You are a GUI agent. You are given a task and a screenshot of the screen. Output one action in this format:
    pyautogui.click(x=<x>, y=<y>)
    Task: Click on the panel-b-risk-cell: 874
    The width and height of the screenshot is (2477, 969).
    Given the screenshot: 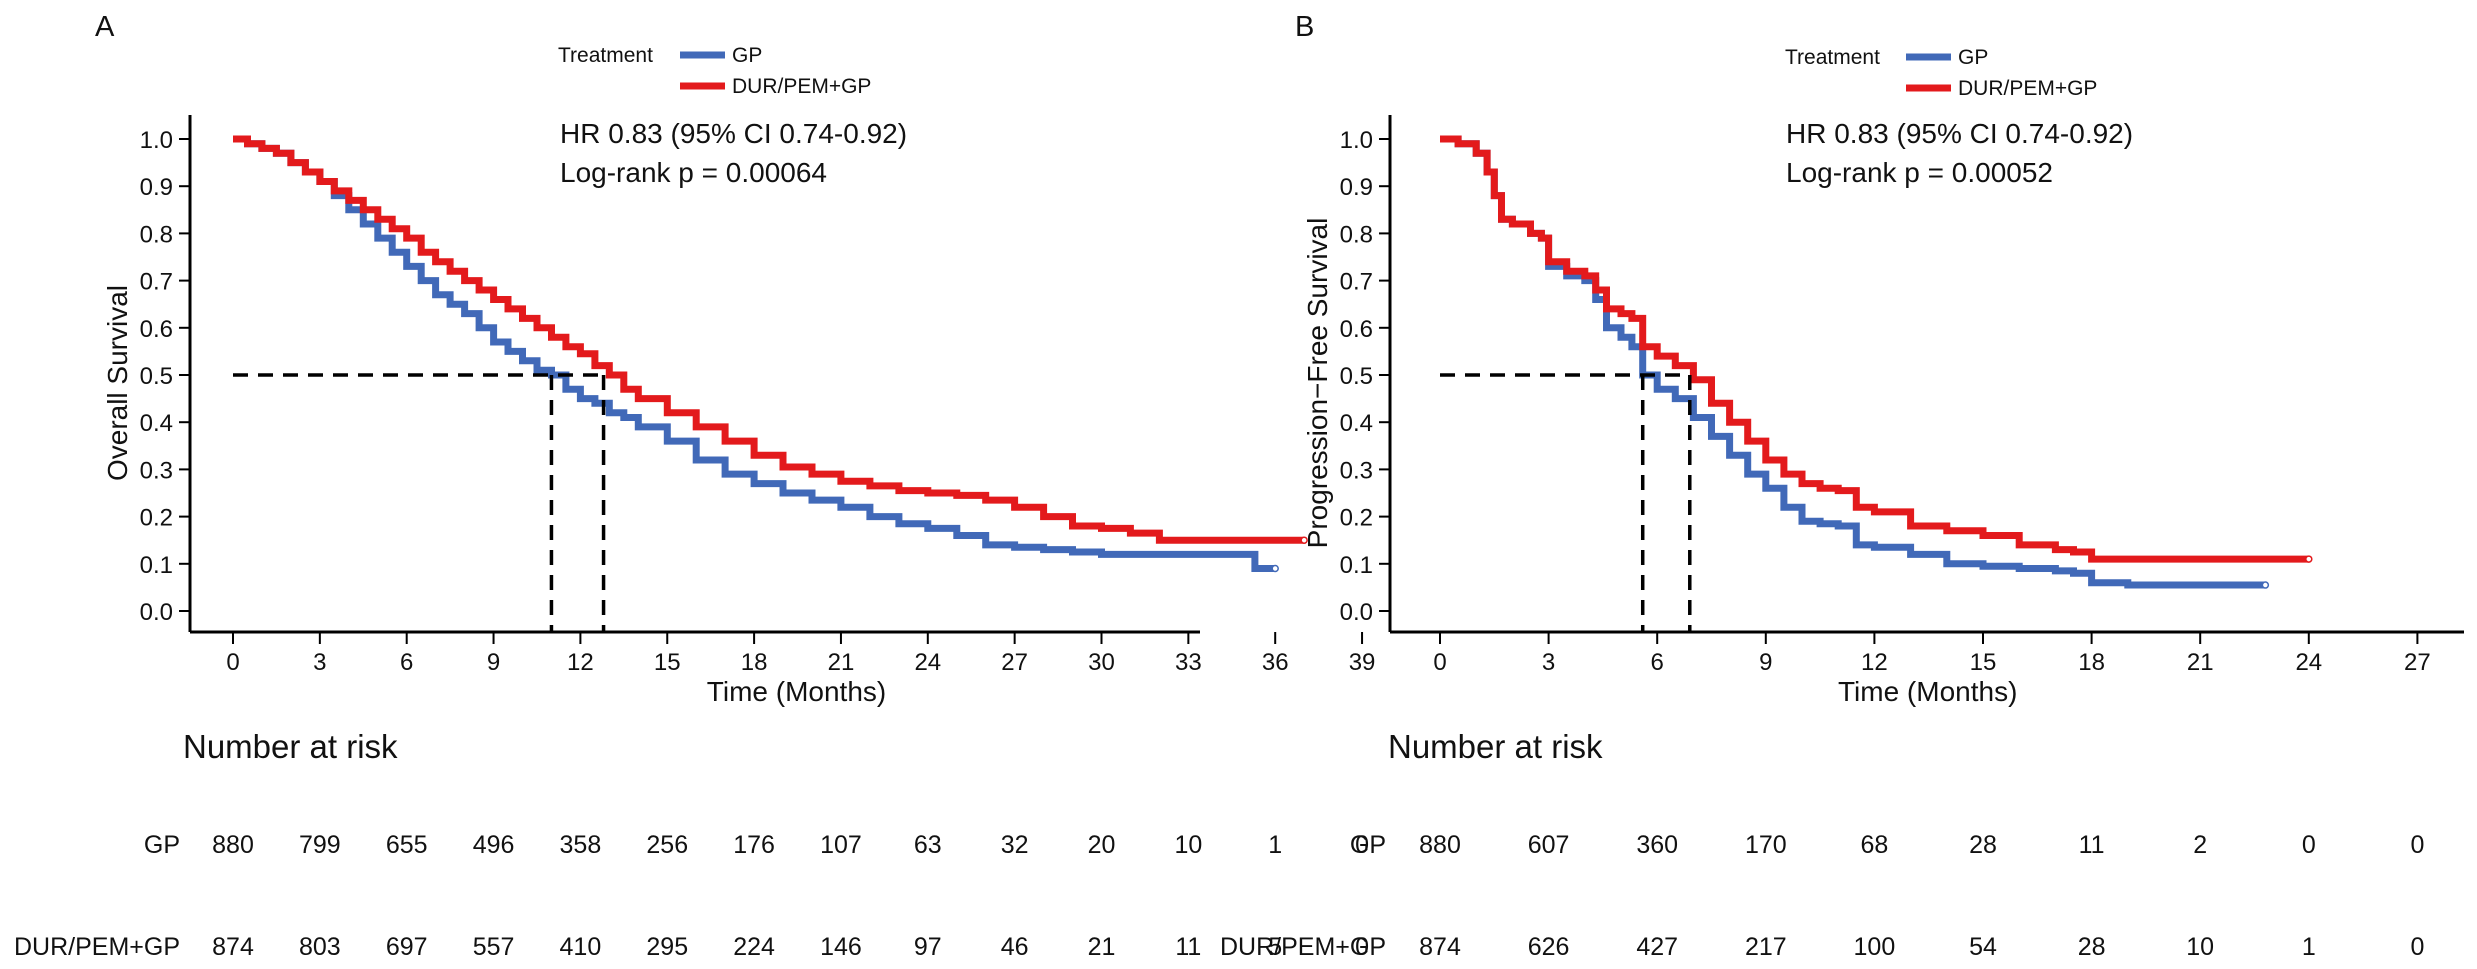 What is the action you would take?
    pyautogui.click(x=1440, y=947)
    